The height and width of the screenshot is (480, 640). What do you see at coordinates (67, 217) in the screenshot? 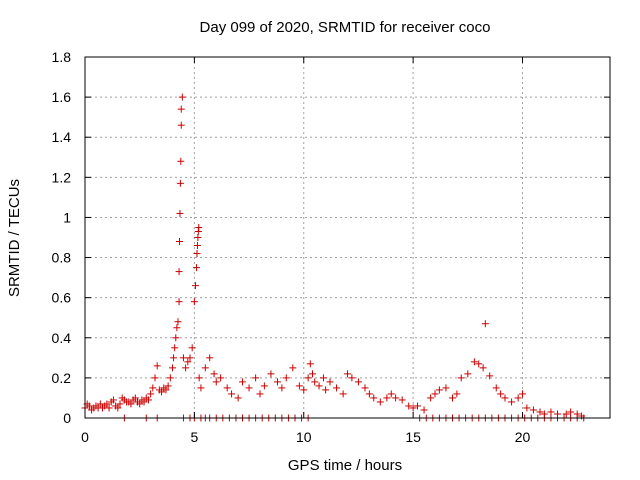
I see `y-tick-label: 1` at bounding box center [67, 217].